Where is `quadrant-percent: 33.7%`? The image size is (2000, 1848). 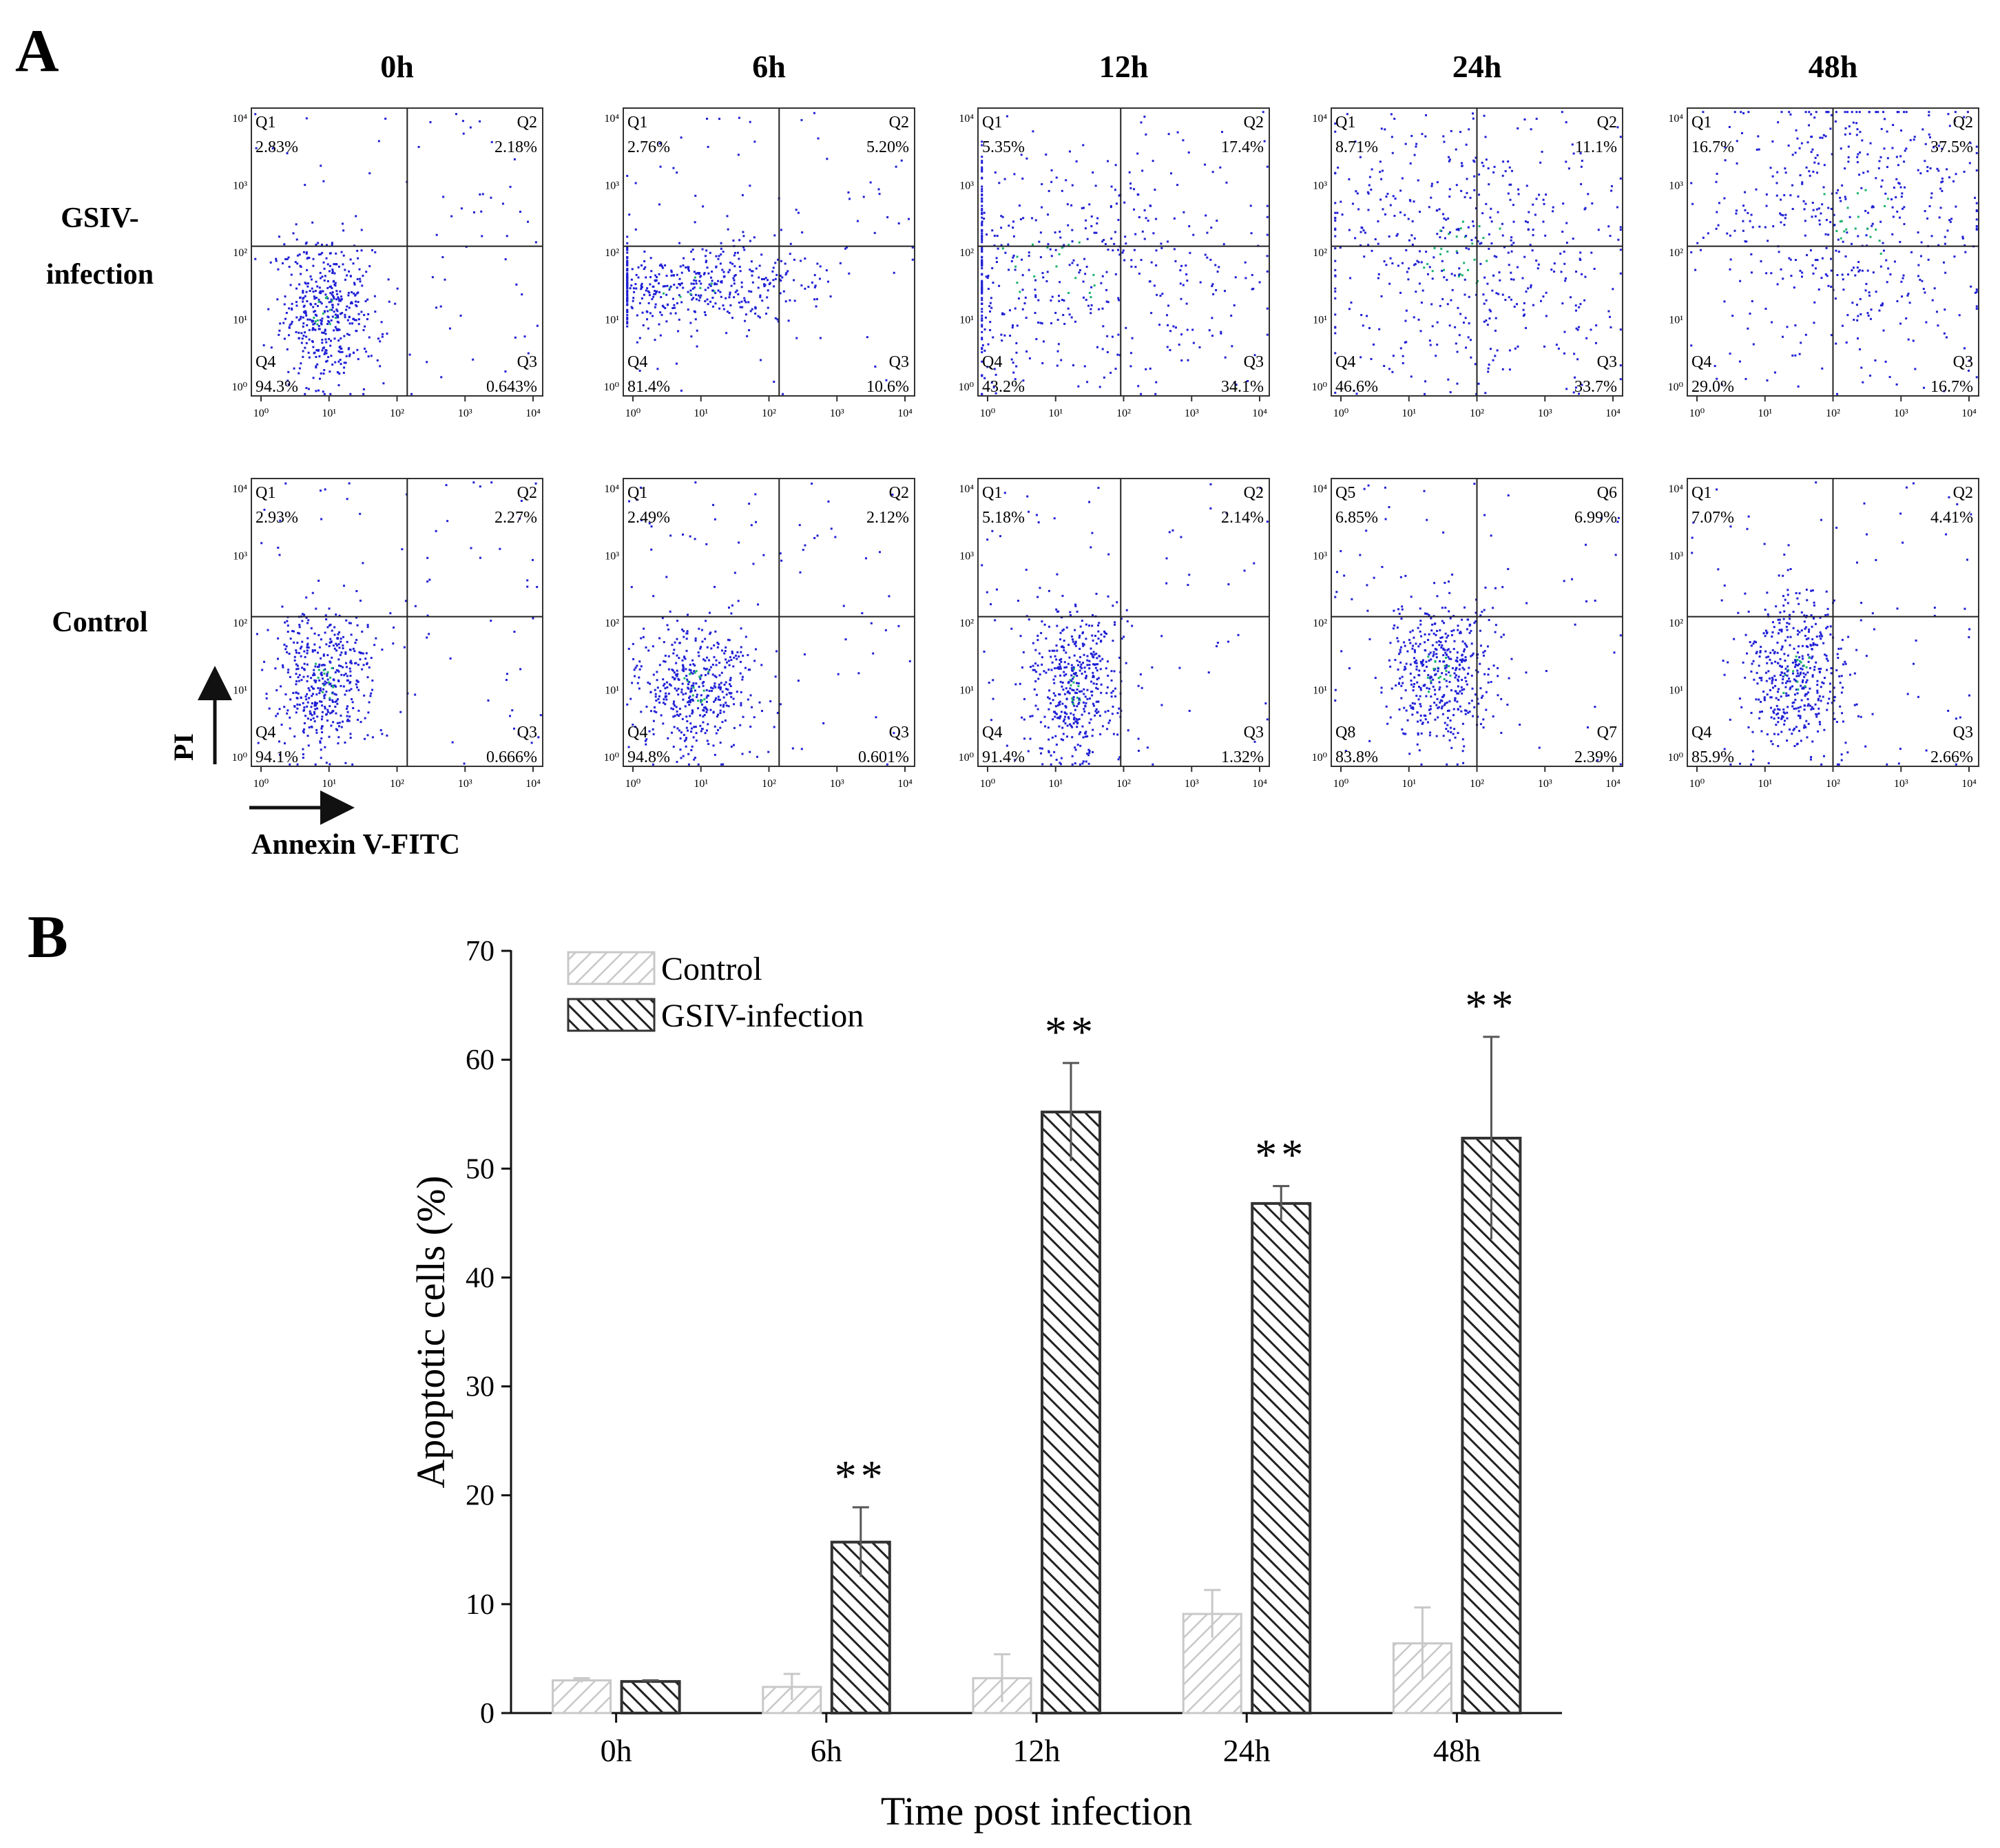 quadrant-percent: 33.7% is located at coordinates (1595, 387).